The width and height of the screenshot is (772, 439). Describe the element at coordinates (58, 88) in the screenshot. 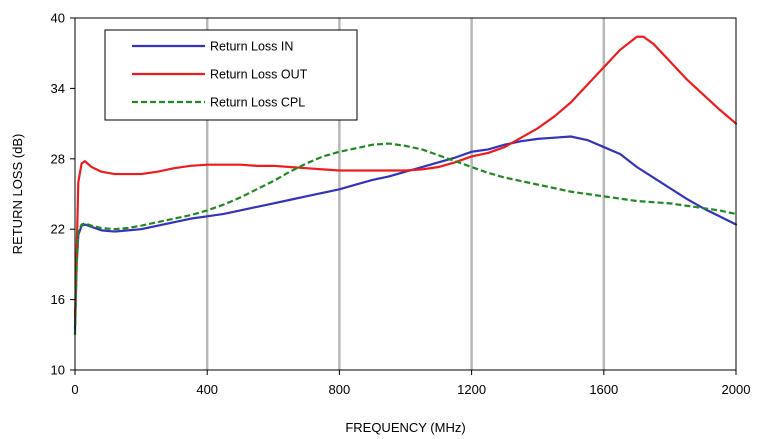

I see `y-tick-label: 34` at that location.